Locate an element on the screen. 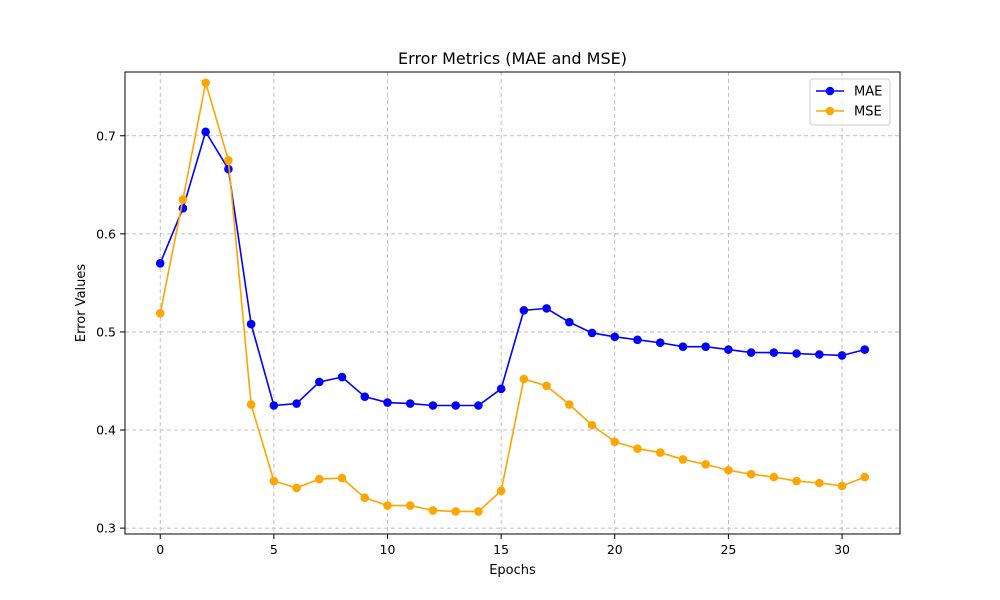 This screenshot has height=600, width=1000. legend-entry-mse: MSE is located at coordinates (849, 112).